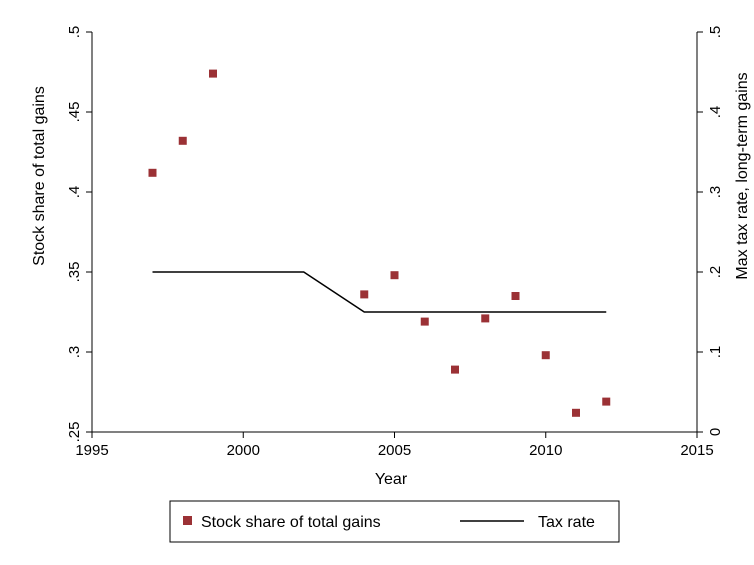 The width and height of the screenshot is (754, 565). What do you see at coordinates (74, 352) in the screenshot?
I see `y-tick-label-left: .3` at bounding box center [74, 352].